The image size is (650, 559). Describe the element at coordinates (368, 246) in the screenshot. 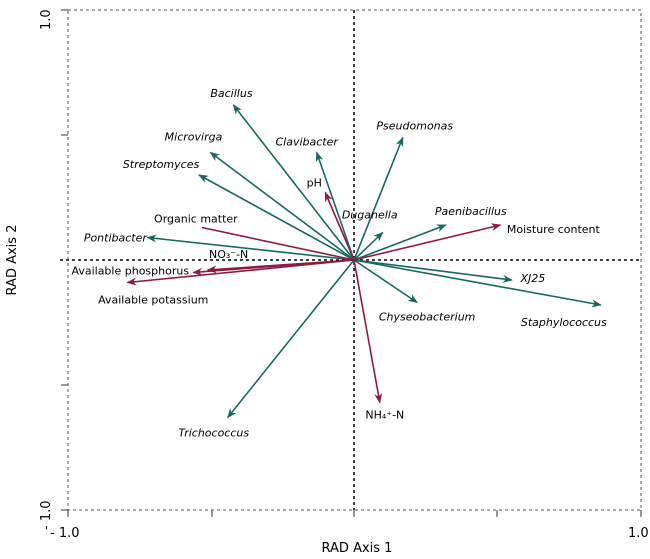

I see `taxa-vector-duganella` at that location.